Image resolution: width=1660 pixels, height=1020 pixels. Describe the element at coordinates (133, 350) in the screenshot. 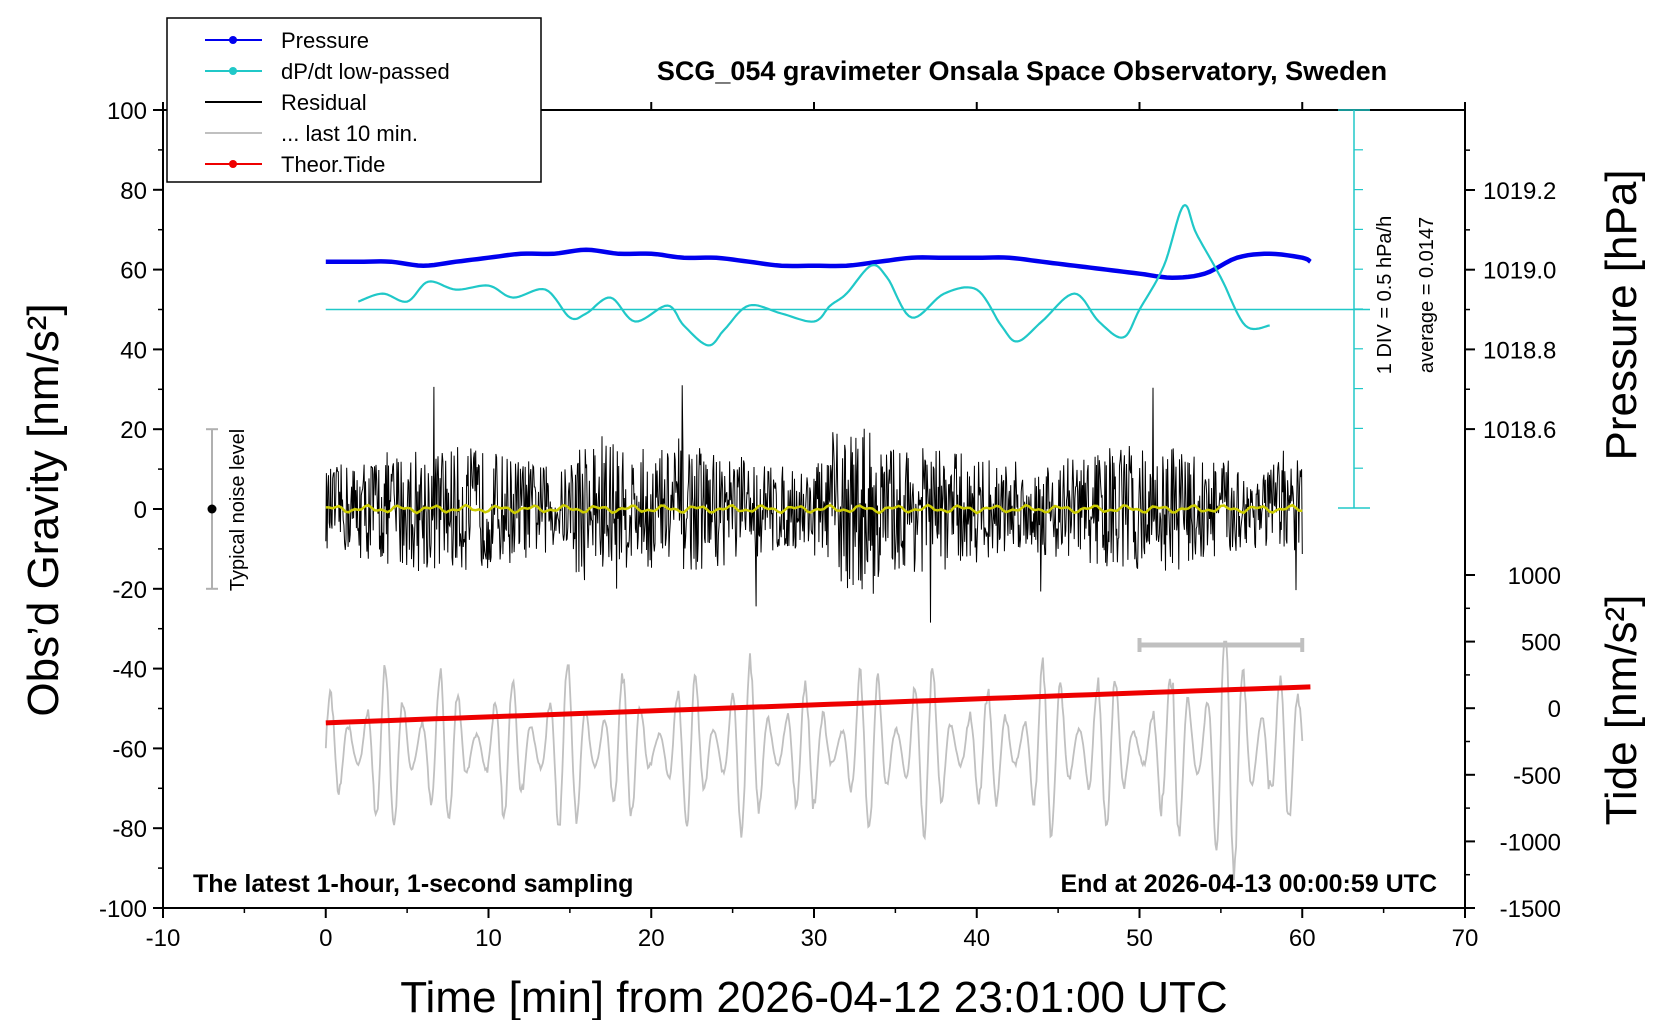

I see `y-tick-label: 40` at that location.